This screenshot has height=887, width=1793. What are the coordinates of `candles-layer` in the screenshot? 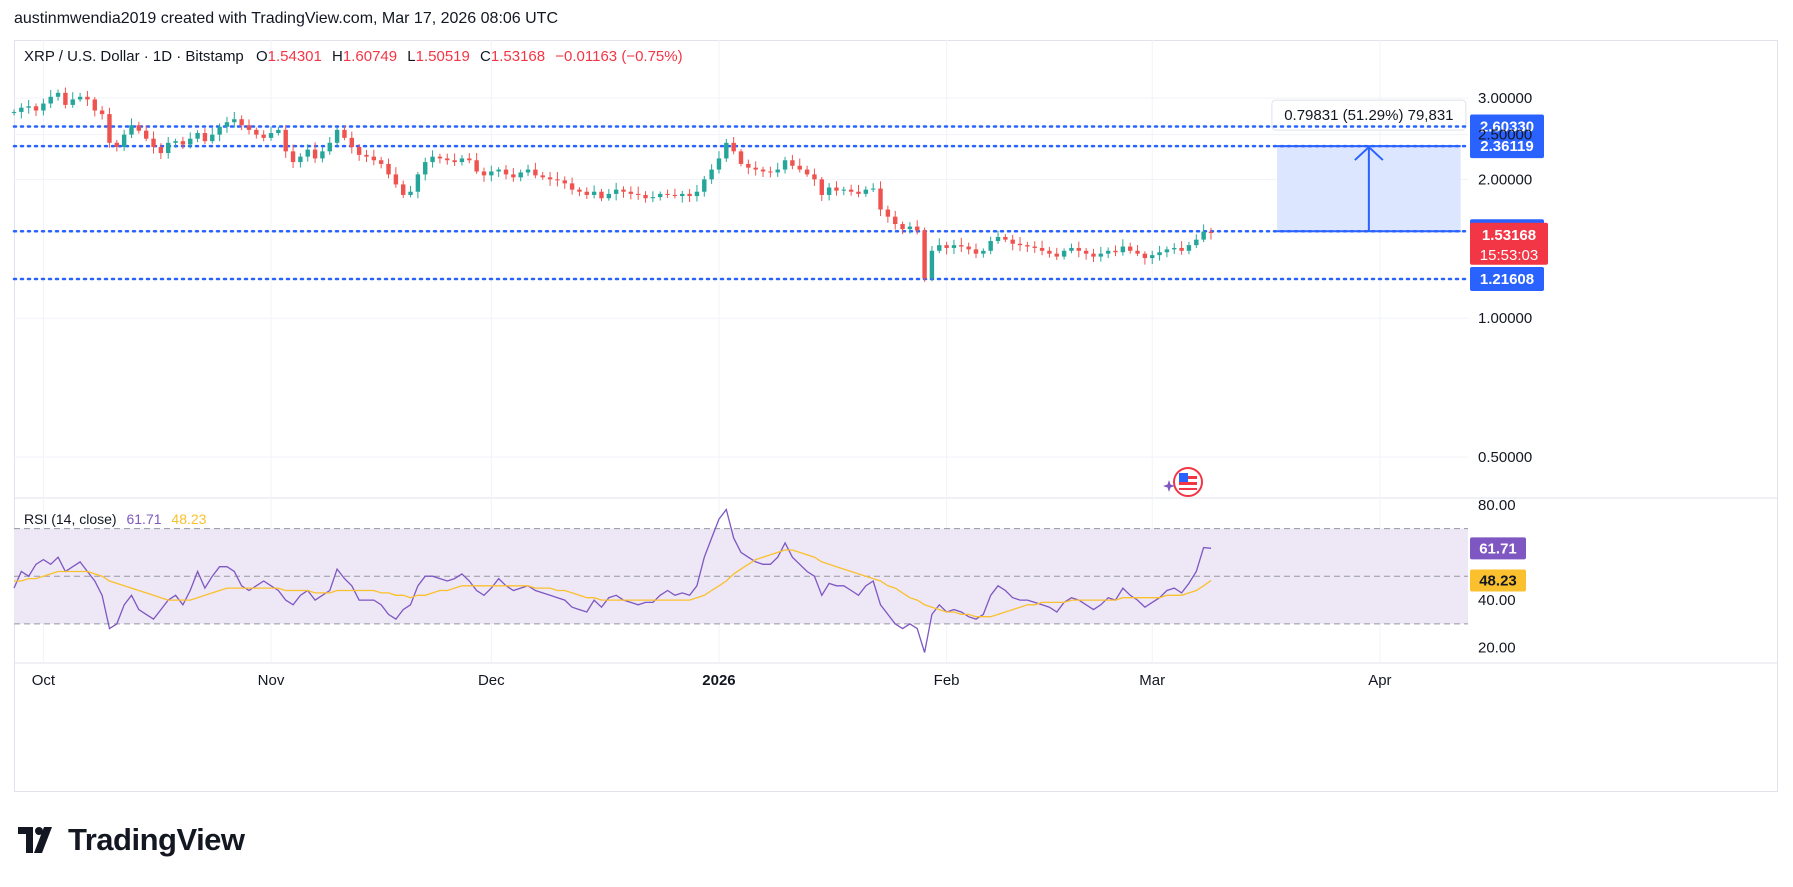 It's located at (612, 184).